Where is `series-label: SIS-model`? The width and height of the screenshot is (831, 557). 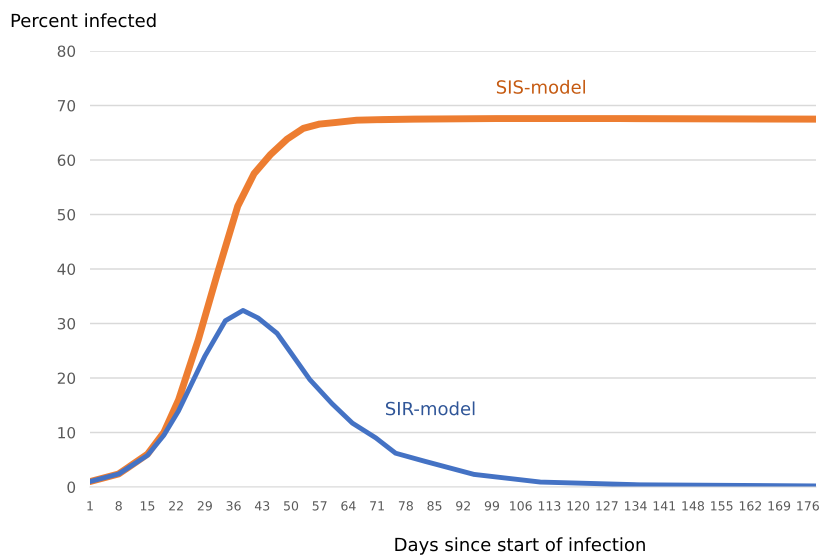 series-label: SIS-model is located at coordinates (540, 87).